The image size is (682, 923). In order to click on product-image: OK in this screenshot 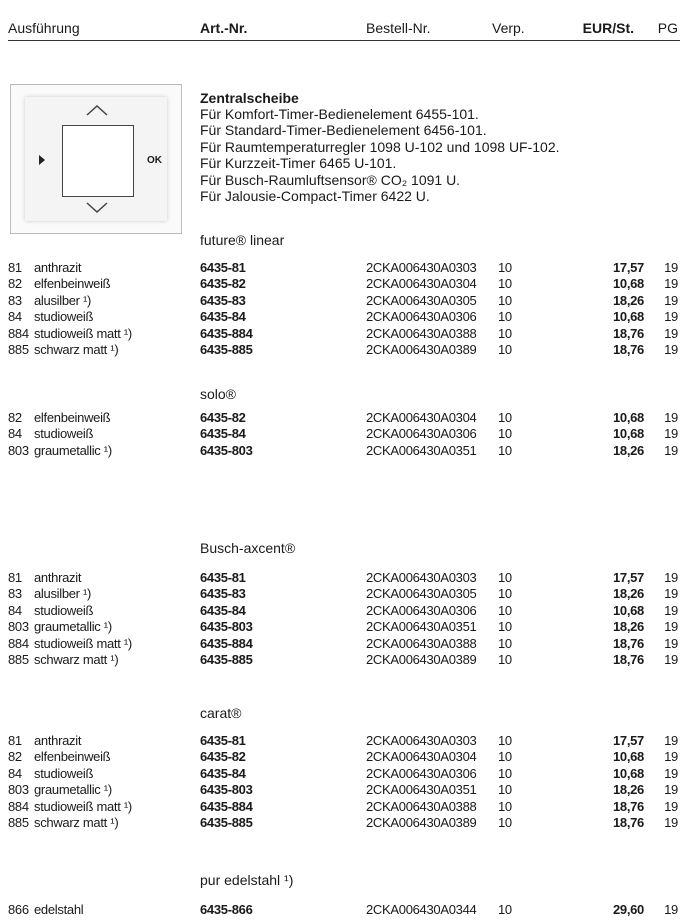, I will do `click(96, 159)`.